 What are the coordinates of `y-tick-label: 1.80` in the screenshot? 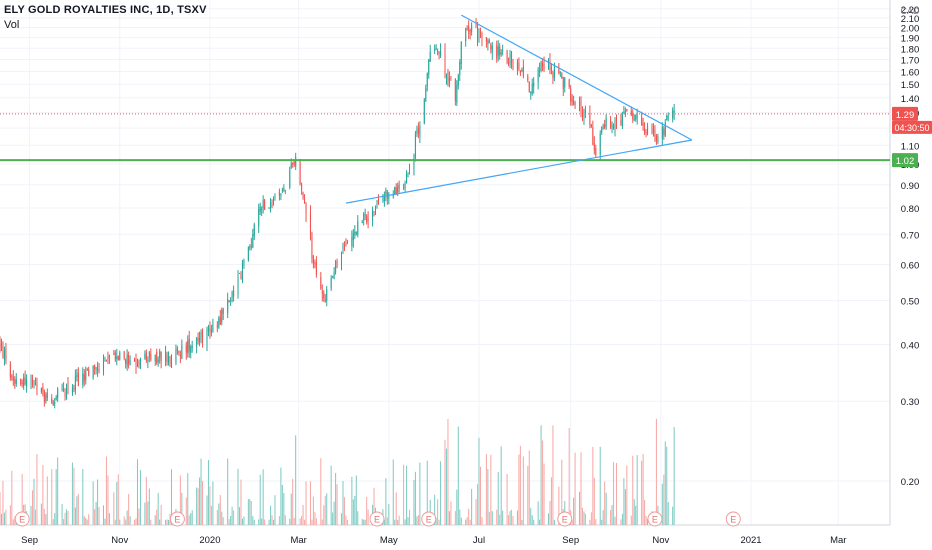 It's located at (910, 49).